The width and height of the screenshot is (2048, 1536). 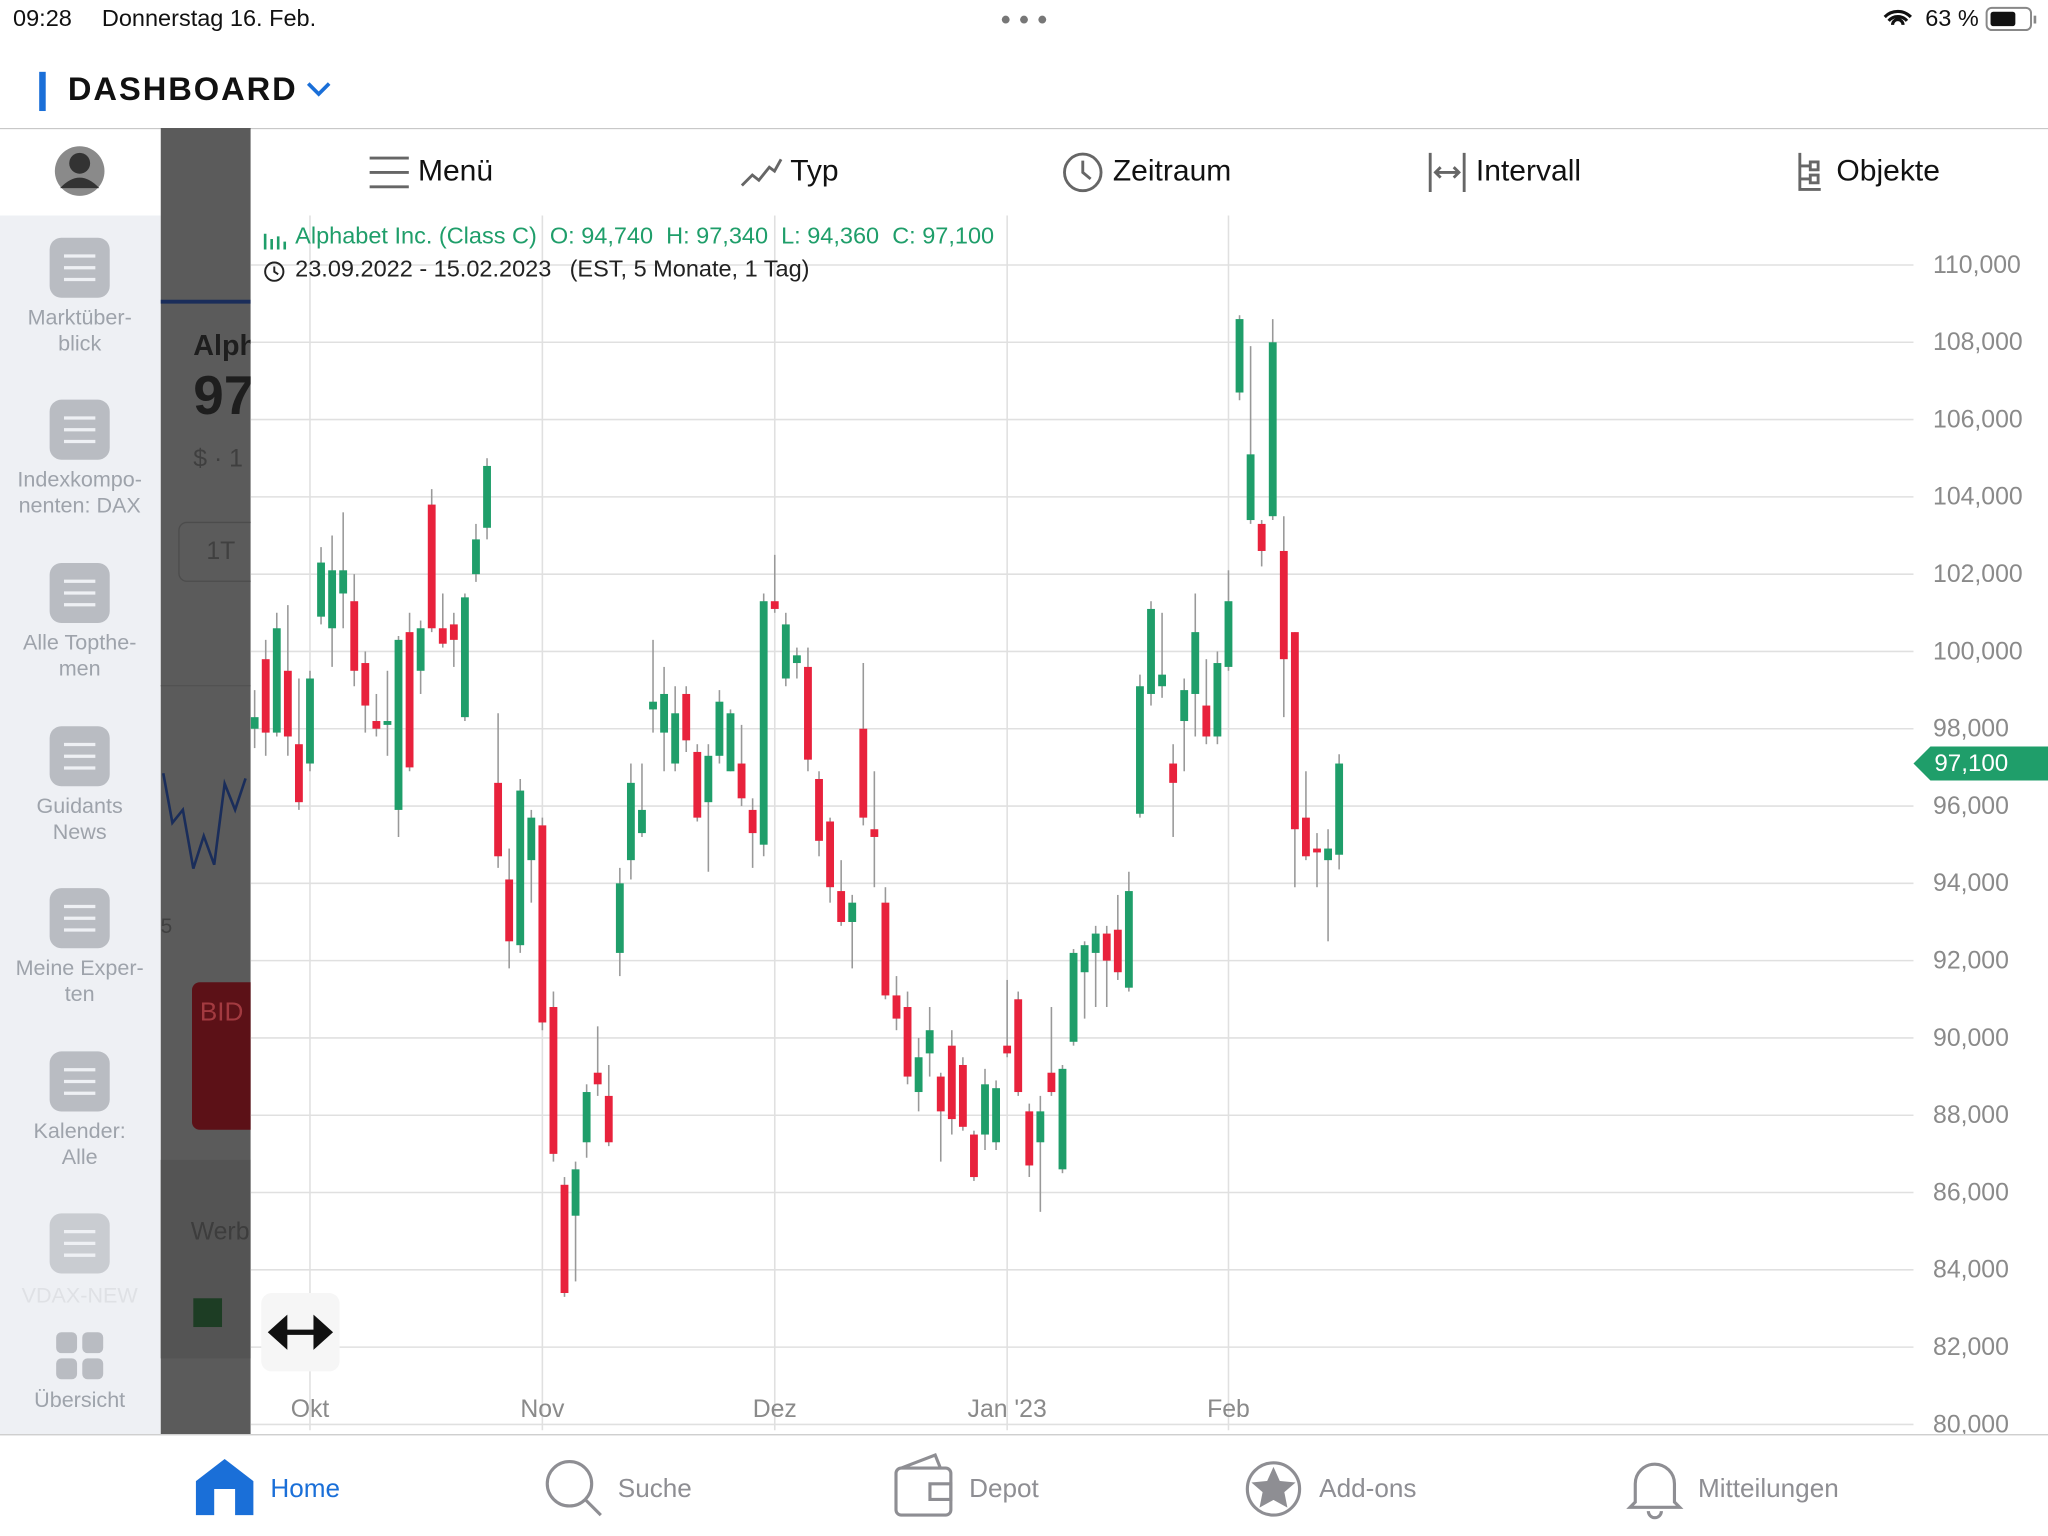 I want to click on clock-icon, so click(x=1083, y=172).